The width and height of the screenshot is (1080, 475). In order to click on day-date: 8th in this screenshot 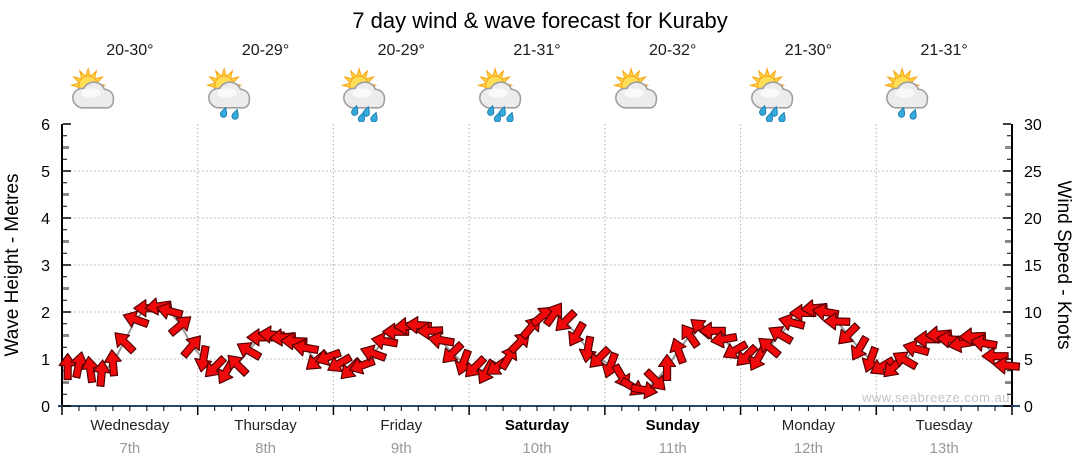, I will do `click(266, 450)`.